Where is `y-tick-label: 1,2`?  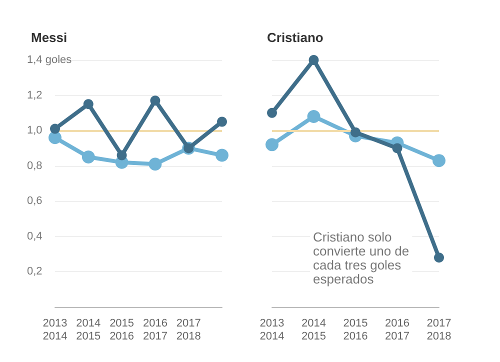 y-tick-label: 1,2 is located at coordinates (34, 95).